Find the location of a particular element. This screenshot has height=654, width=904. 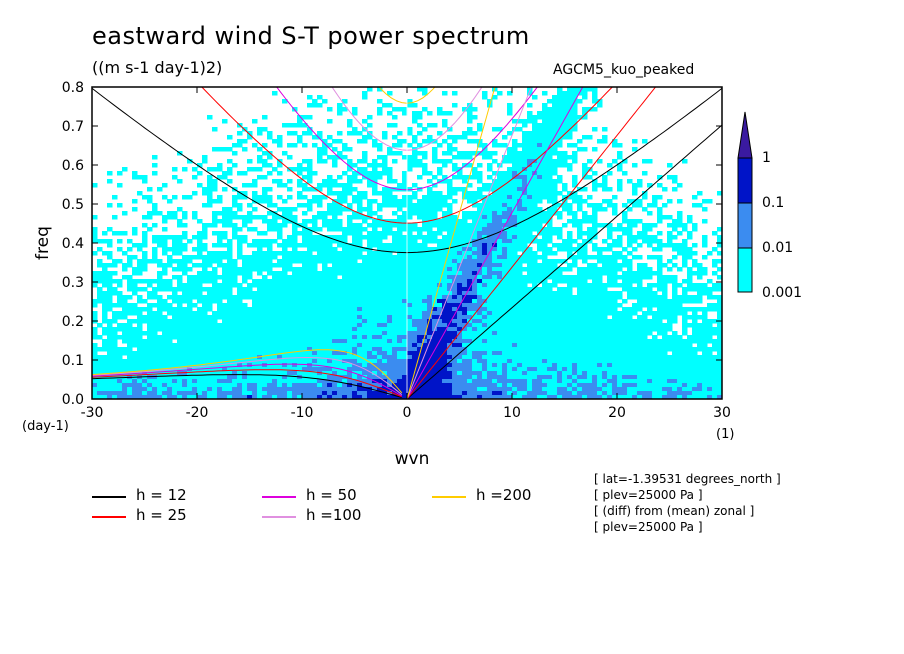

y-unit-label: (day-1) is located at coordinates (45, 426).